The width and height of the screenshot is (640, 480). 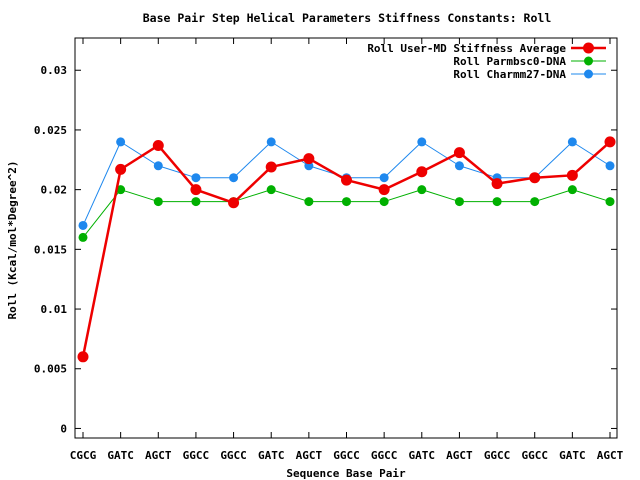 What do you see at coordinates (509, 74) in the screenshot?
I see `legend-label: Roll Charmm27-DNA` at bounding box center [509, 74].